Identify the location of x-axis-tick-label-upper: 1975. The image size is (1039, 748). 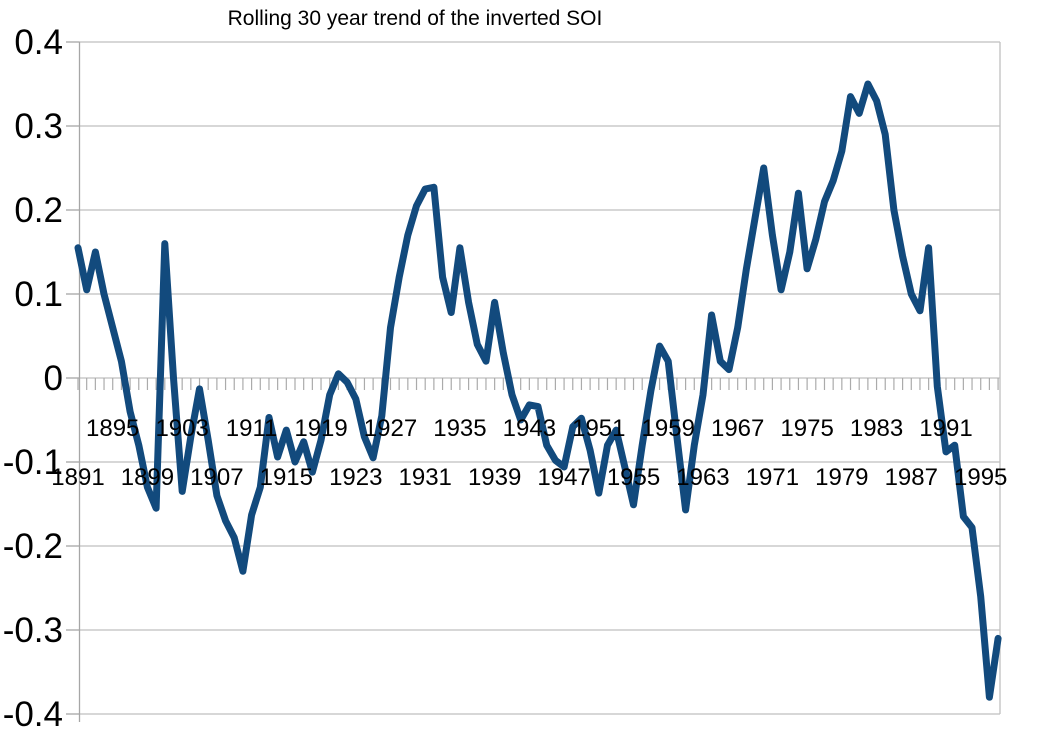
(806, 428).